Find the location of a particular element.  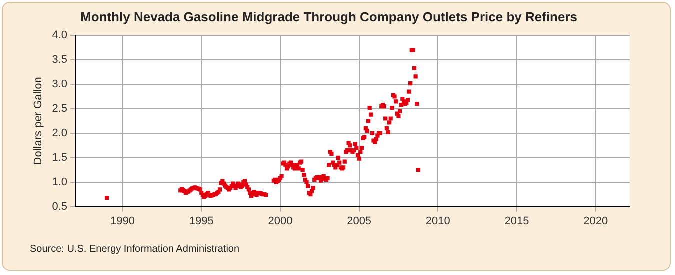

y-axis-title: Dollars per Gallon is located at coordinates (38, 121).